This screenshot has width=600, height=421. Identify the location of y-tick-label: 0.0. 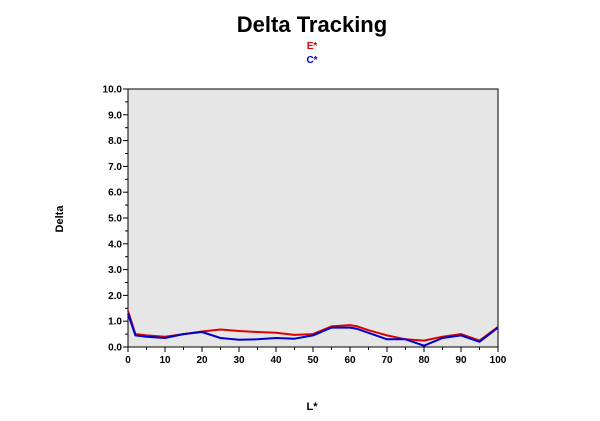
(115, 348).